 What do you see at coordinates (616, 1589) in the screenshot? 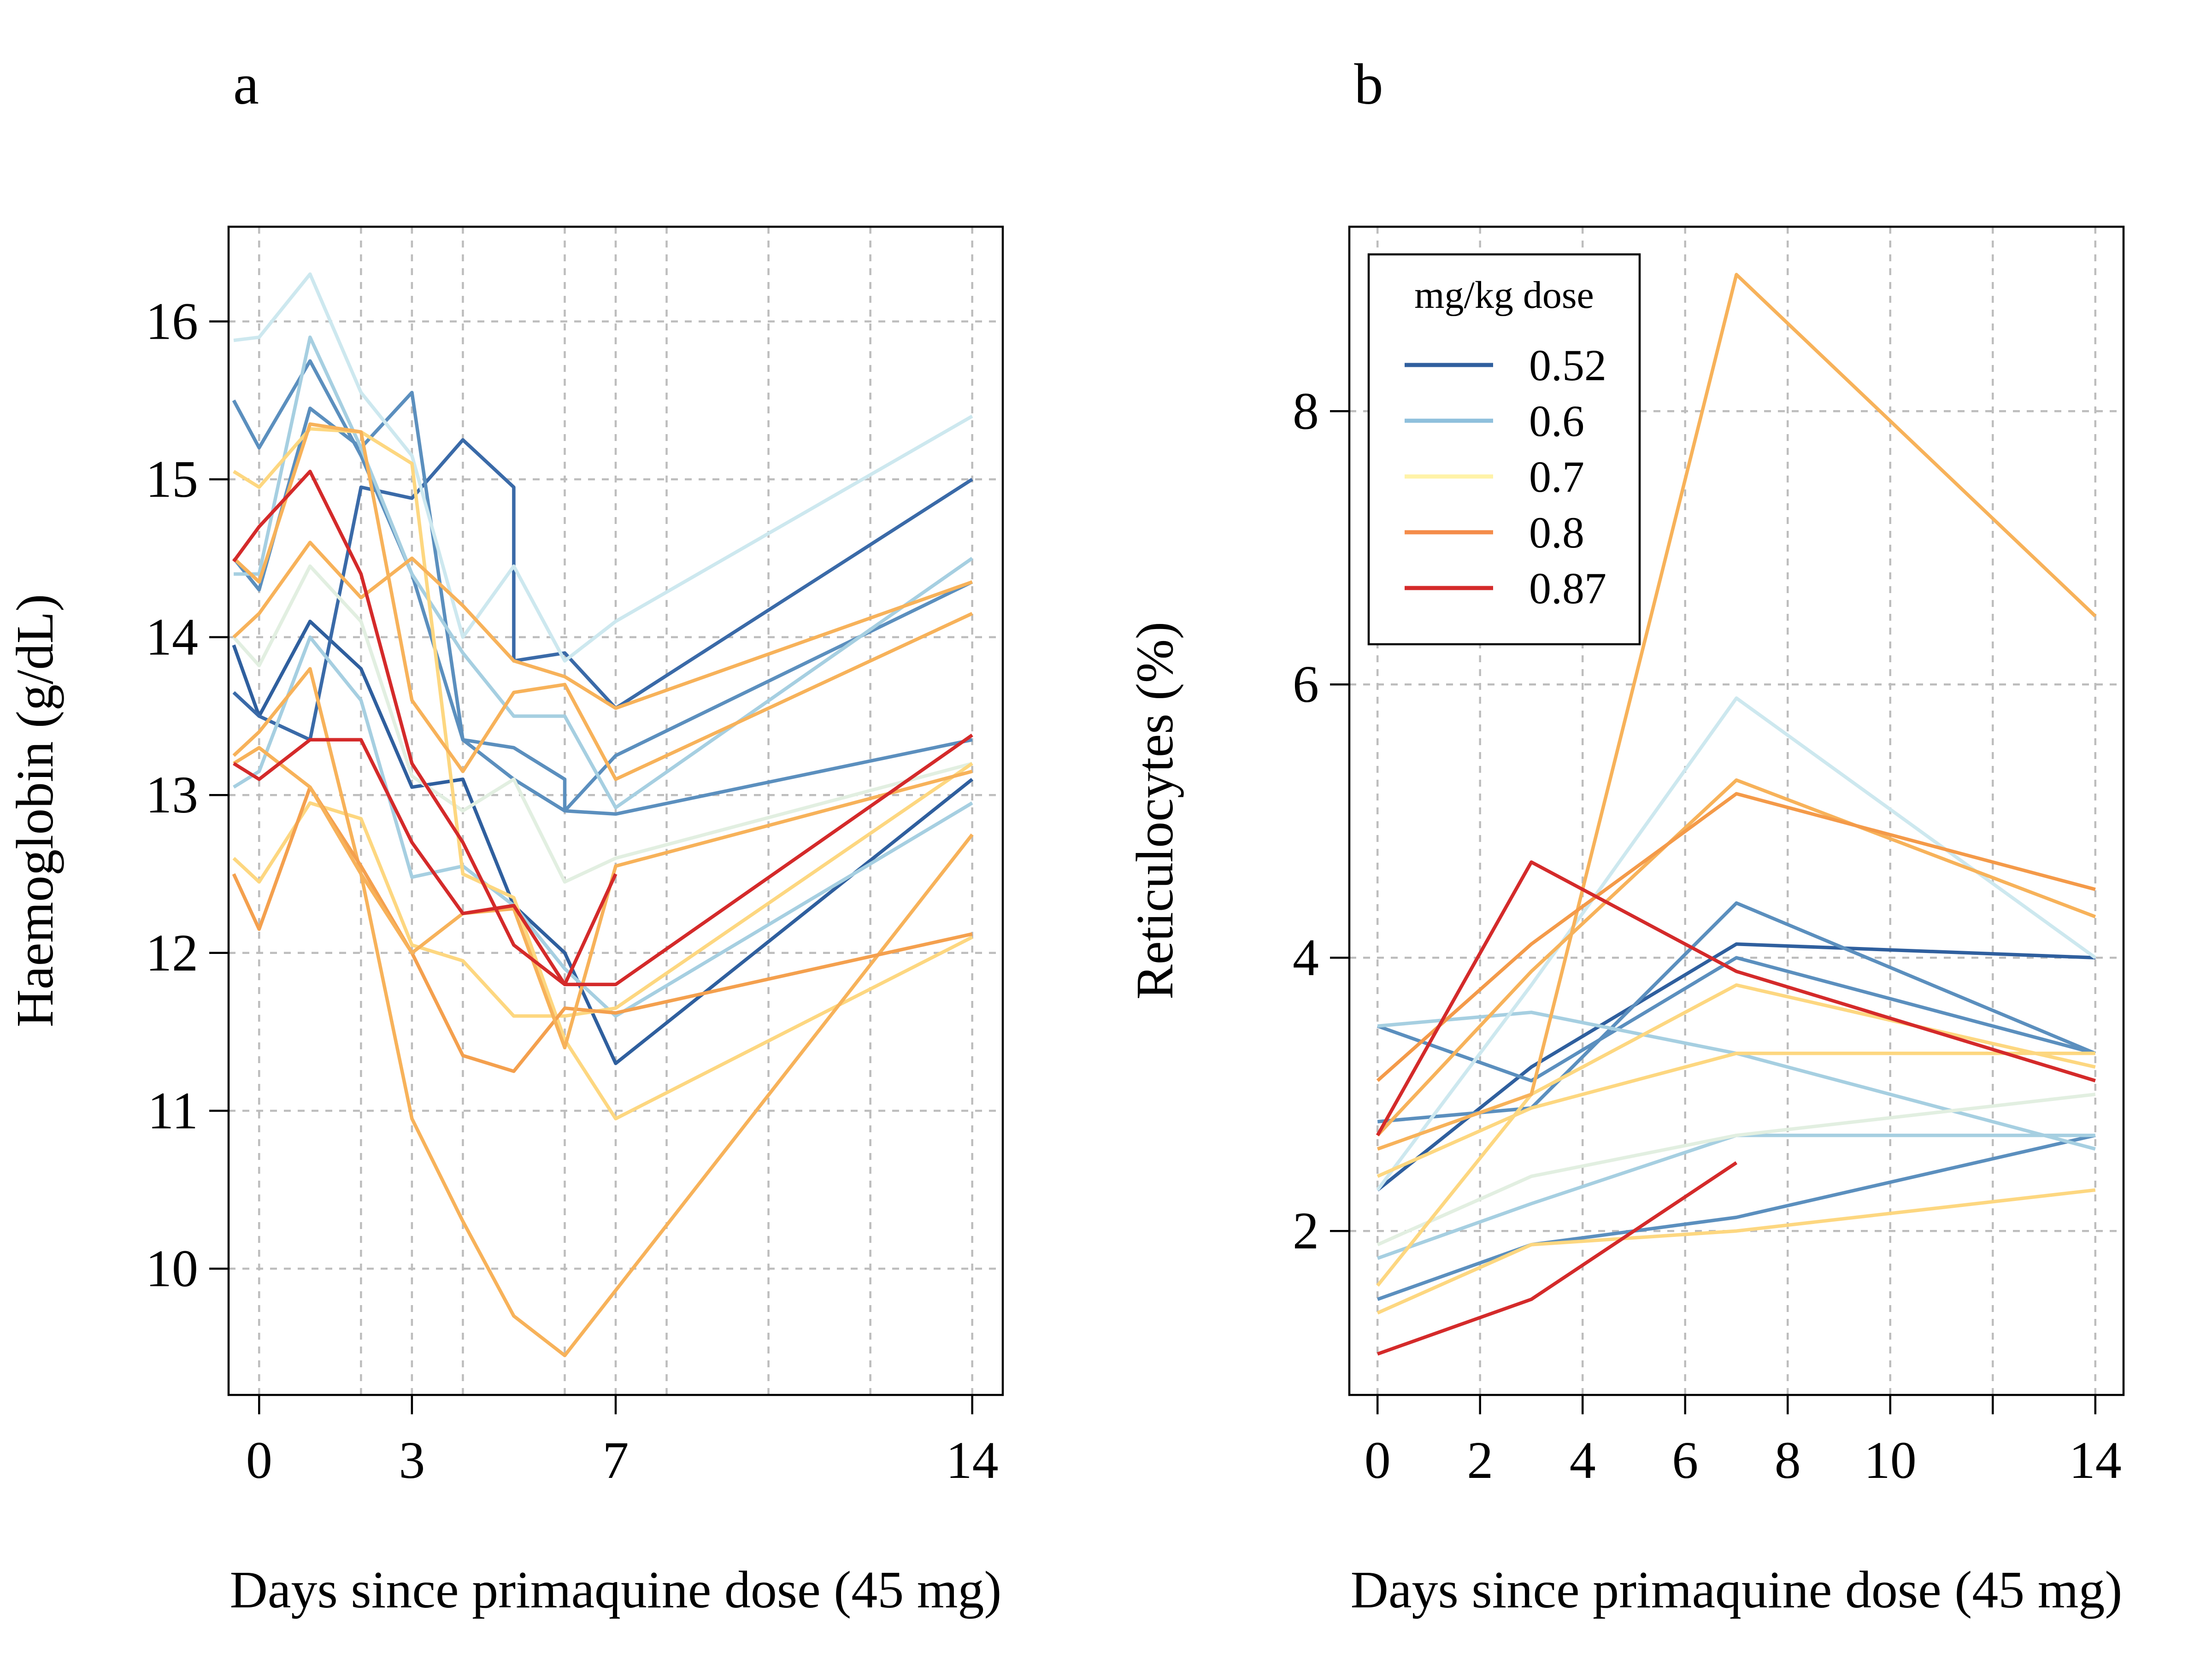
I see `panel-a-x-axis-title: Days since primaquine dose (45 mg)` at bounding box center [616, 1589].